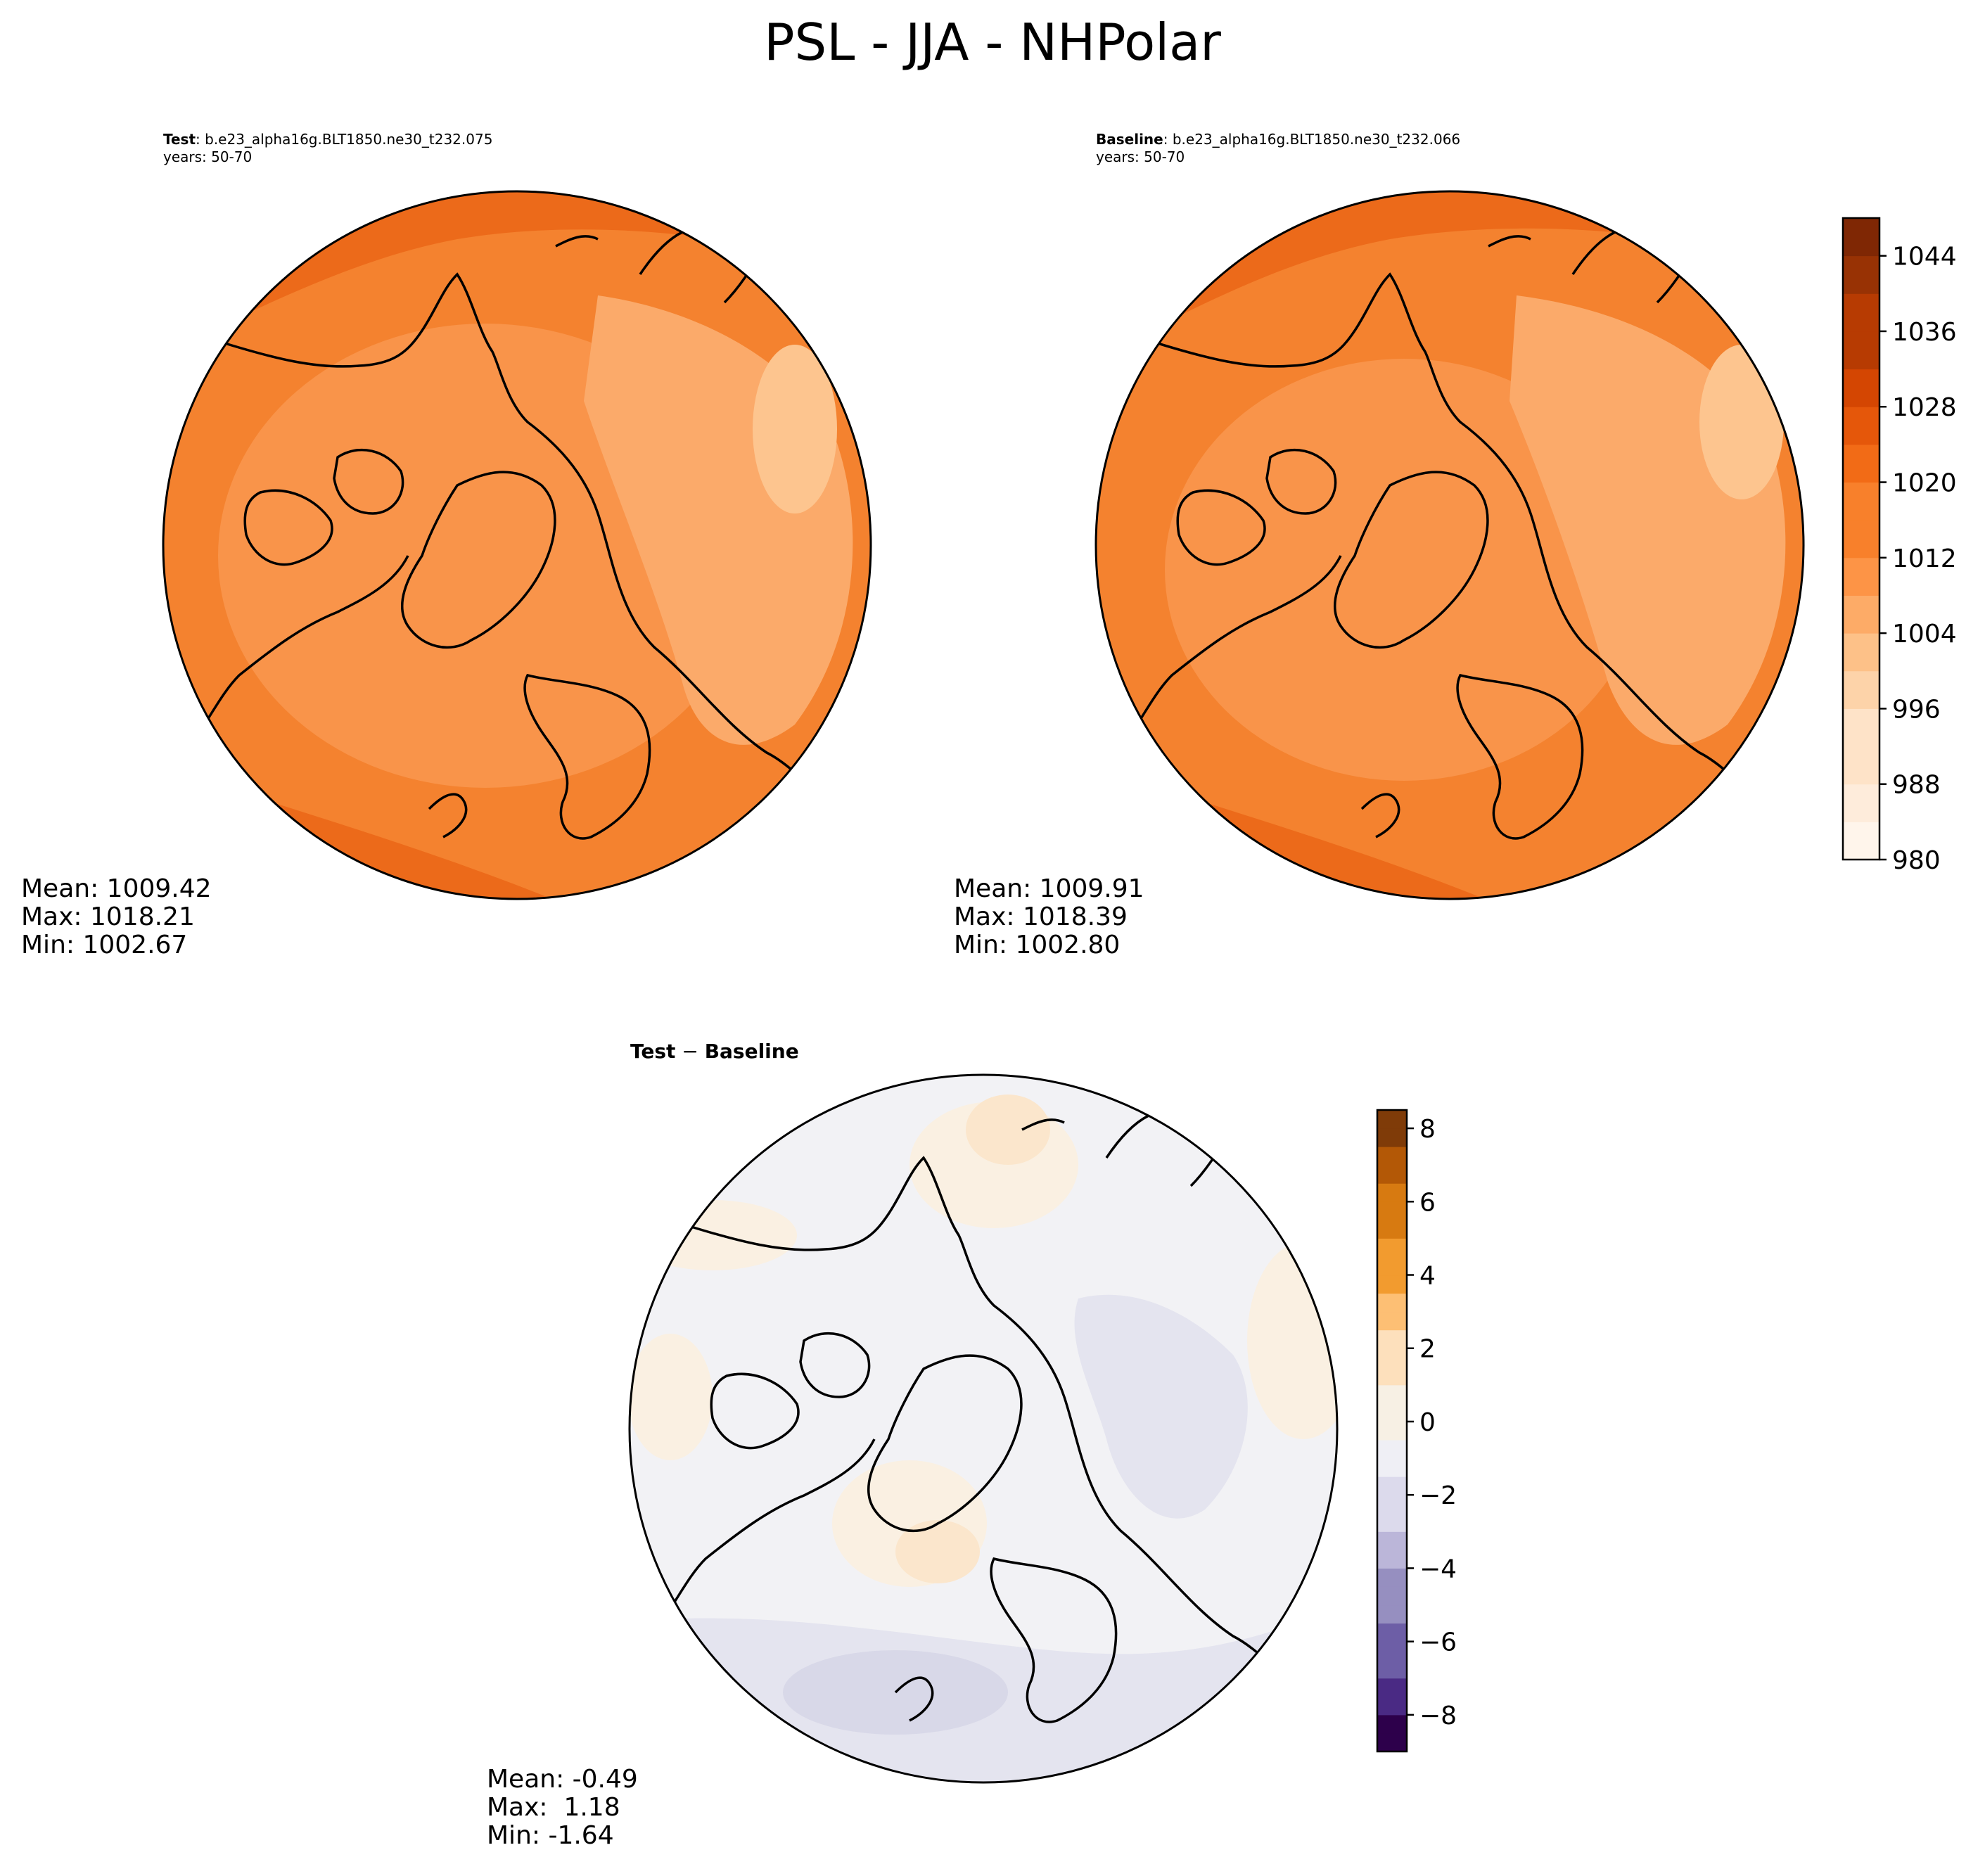  What do you see at coordinates (1925, 558) in the screenshot?
I see `psl-colorbar-tick-label: 1012` at bounding box center [1925, 558].